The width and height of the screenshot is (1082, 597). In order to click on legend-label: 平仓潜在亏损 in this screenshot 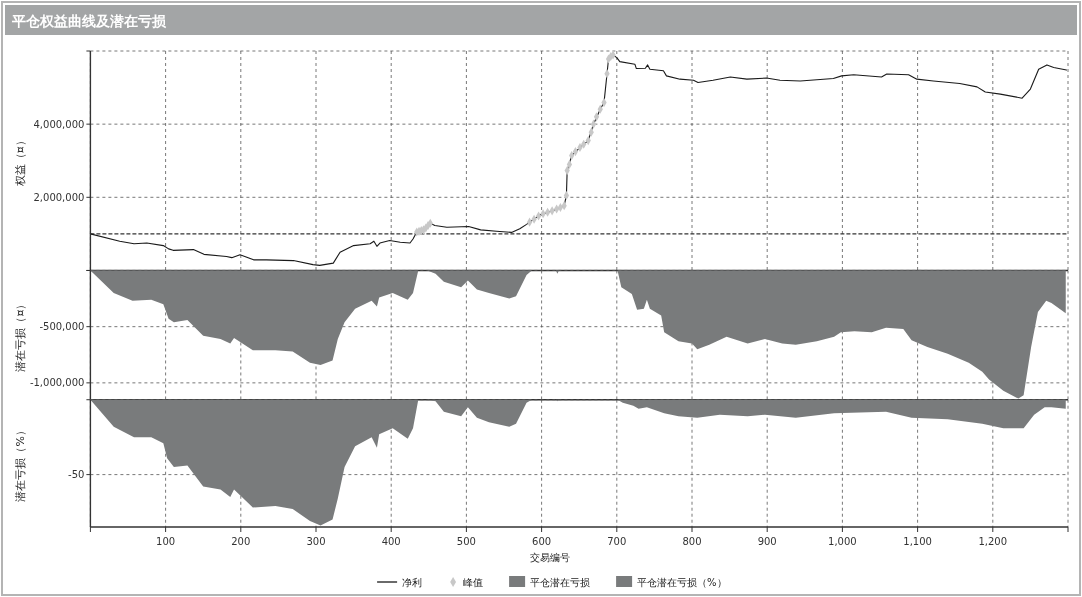, I will do `click(560, 582)`.